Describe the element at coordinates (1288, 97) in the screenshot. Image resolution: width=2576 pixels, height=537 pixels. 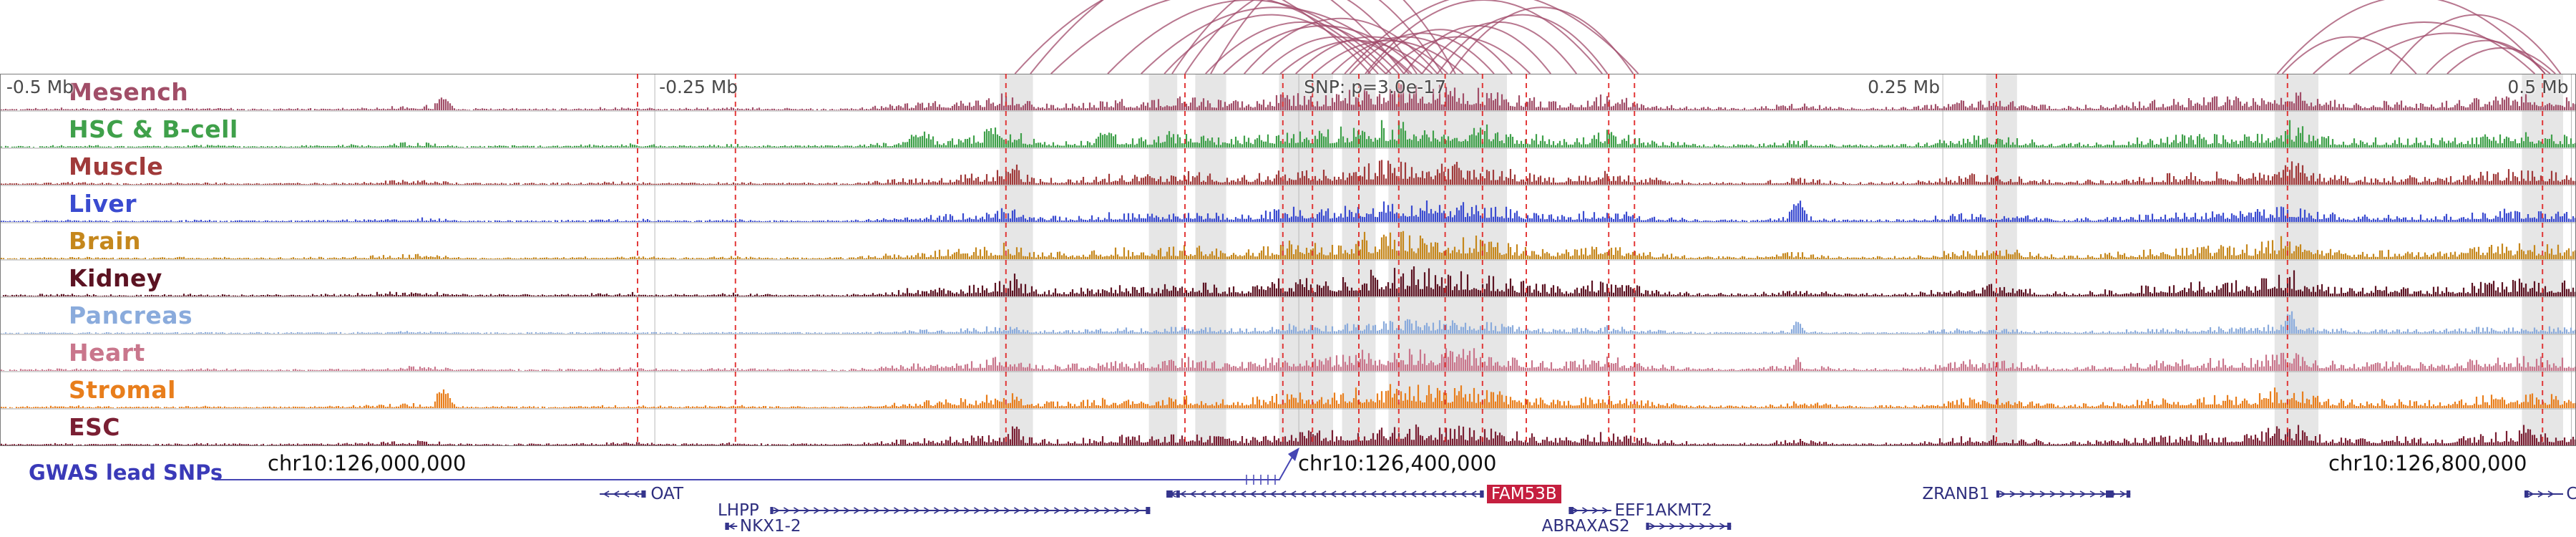
I see `signal-track-mesench` at that location.